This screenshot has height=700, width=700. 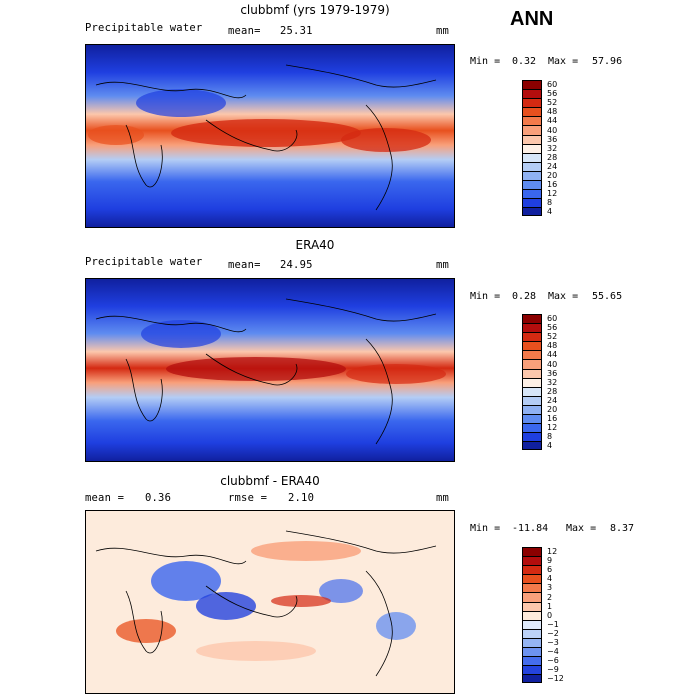 What do you see at coordinates (555, 679) in the screenshot?
I see `colorbar-tick-label: −12` at bounding box center [555, 679].